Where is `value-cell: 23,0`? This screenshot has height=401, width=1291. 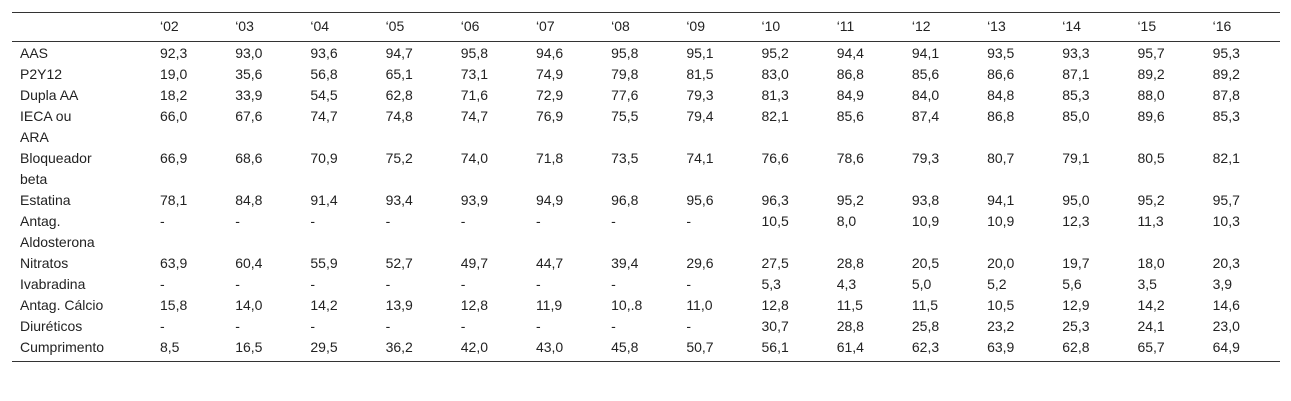 value-cell: 23,0 is located at coordinates (1226, 326).